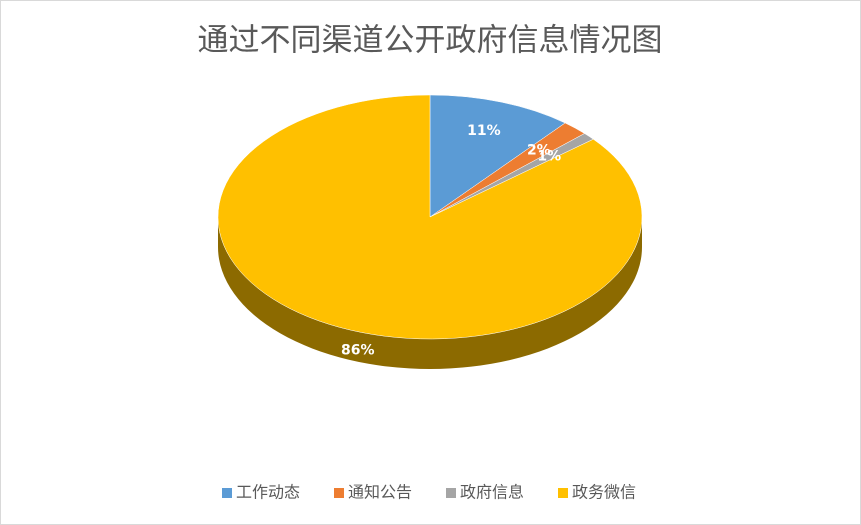  What do you see at coordinates (268, 492) in the screenshot?
I see `legend-label: 工作动态` at bounding box center [268, 492].